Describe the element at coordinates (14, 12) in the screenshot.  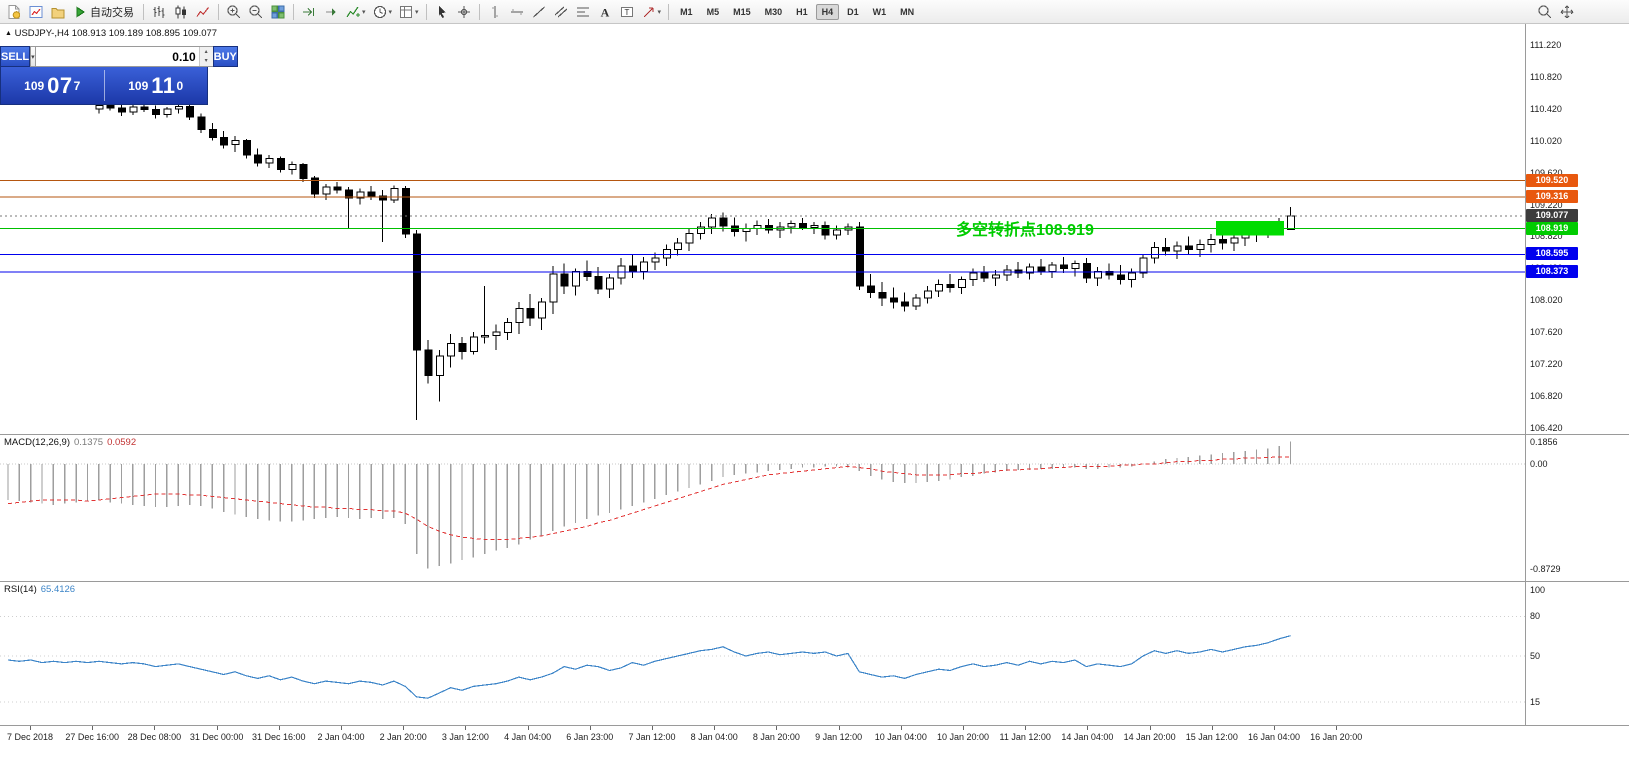
I see `new-order-button` at that location.